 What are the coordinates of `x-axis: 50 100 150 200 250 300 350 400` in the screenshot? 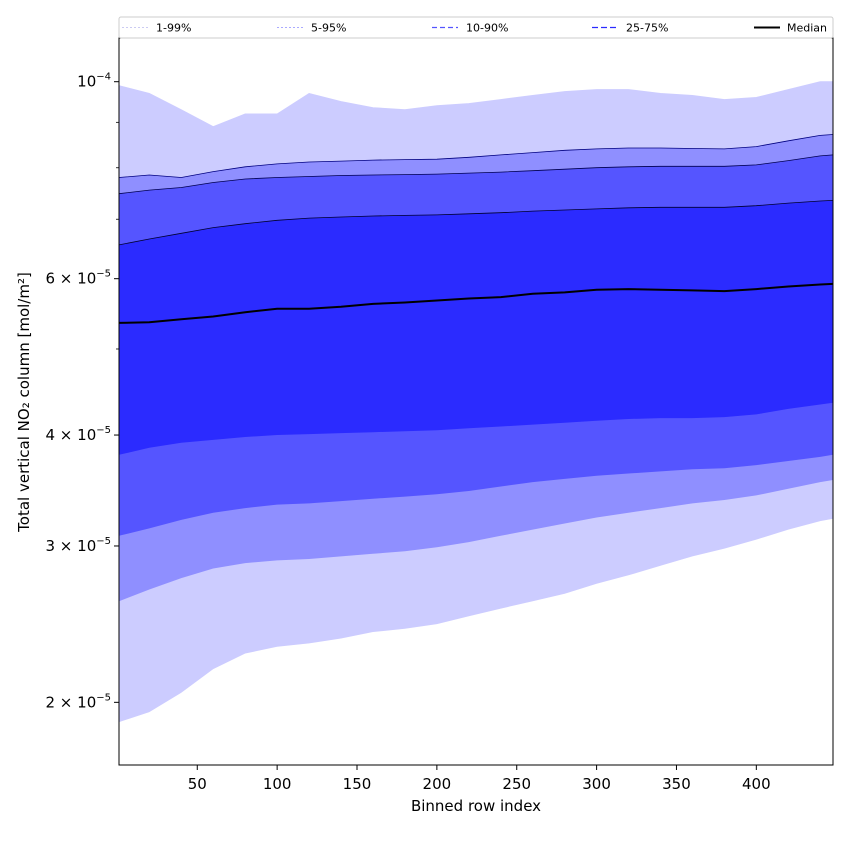 It's located at (479, 779).